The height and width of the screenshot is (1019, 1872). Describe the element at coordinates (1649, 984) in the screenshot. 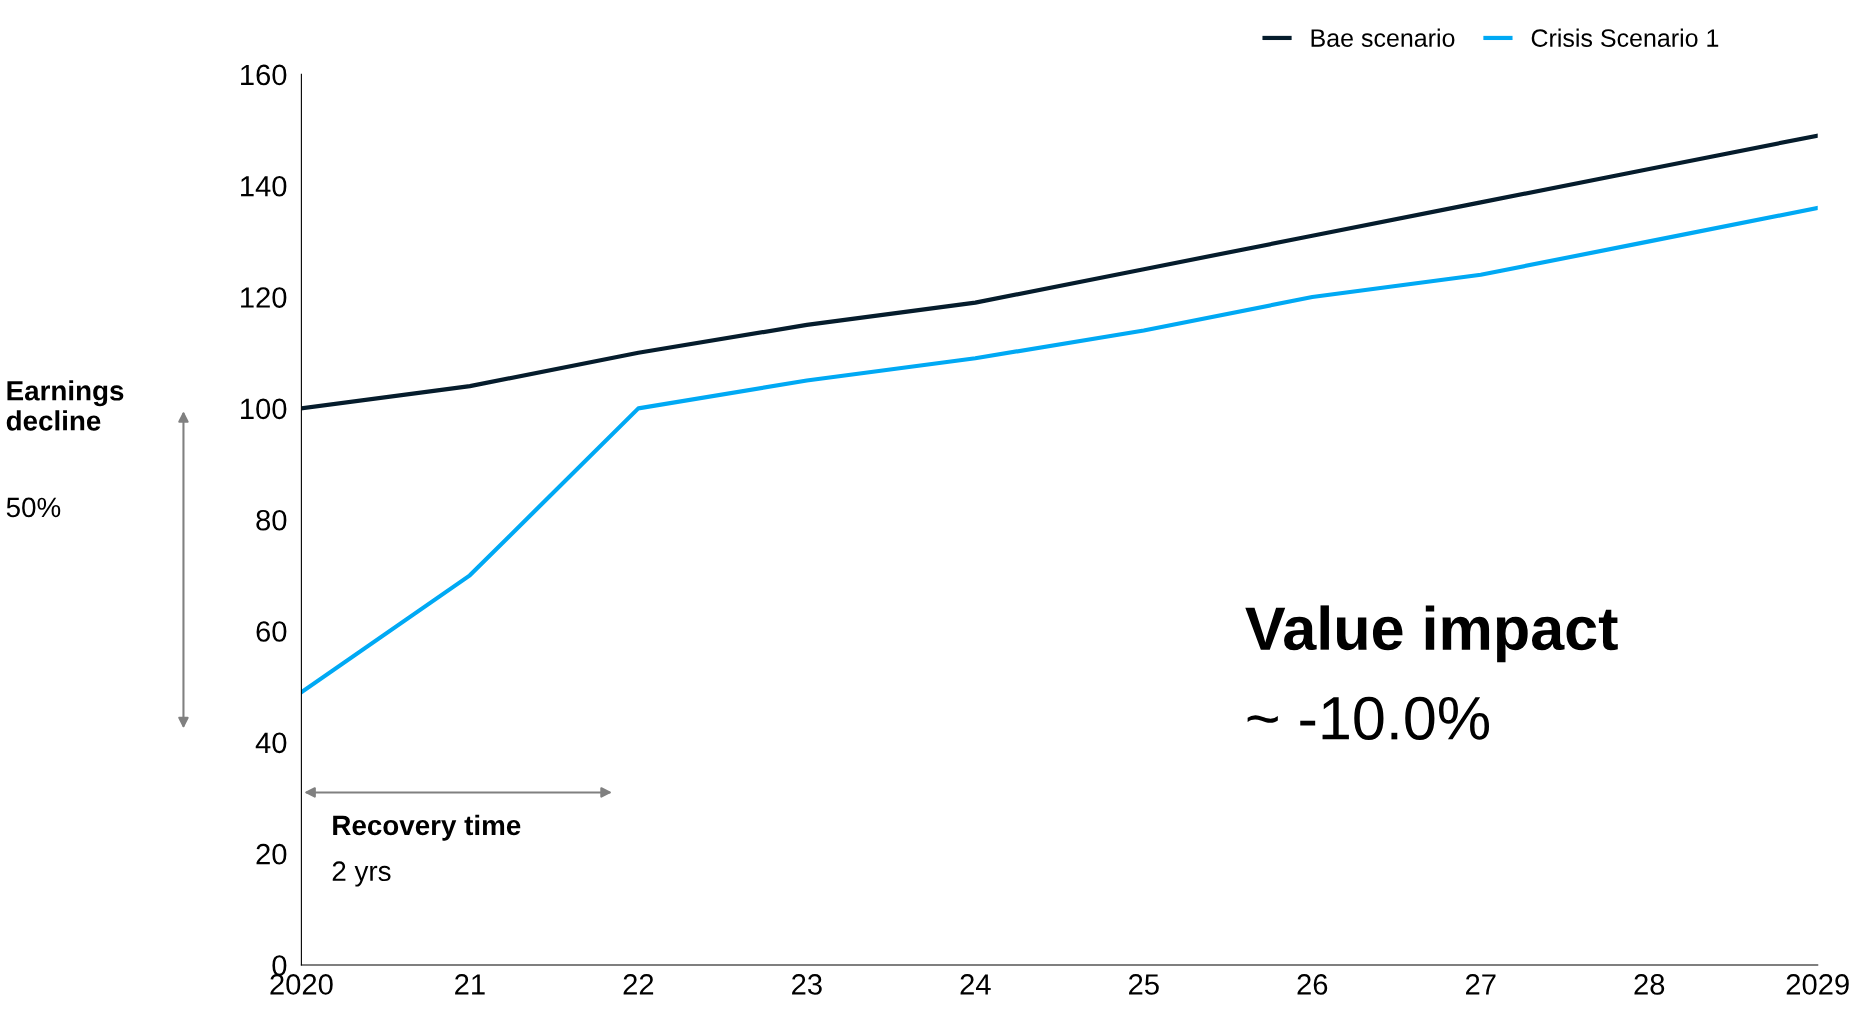

I see `x-tick-label: 28` at that location.